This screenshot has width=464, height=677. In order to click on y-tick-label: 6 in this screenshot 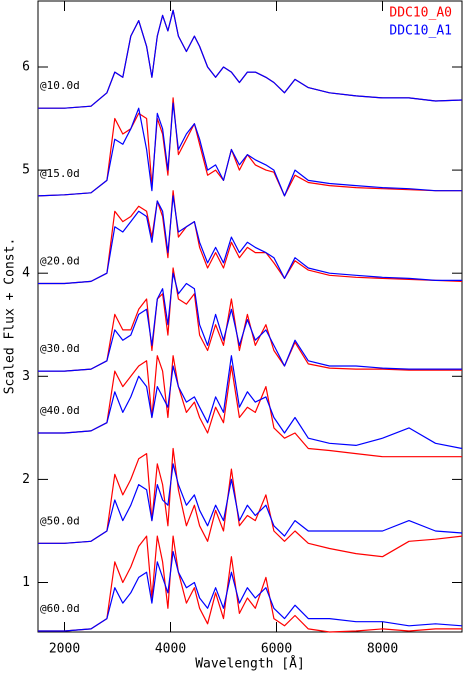, I will do `click(26, 66)`.